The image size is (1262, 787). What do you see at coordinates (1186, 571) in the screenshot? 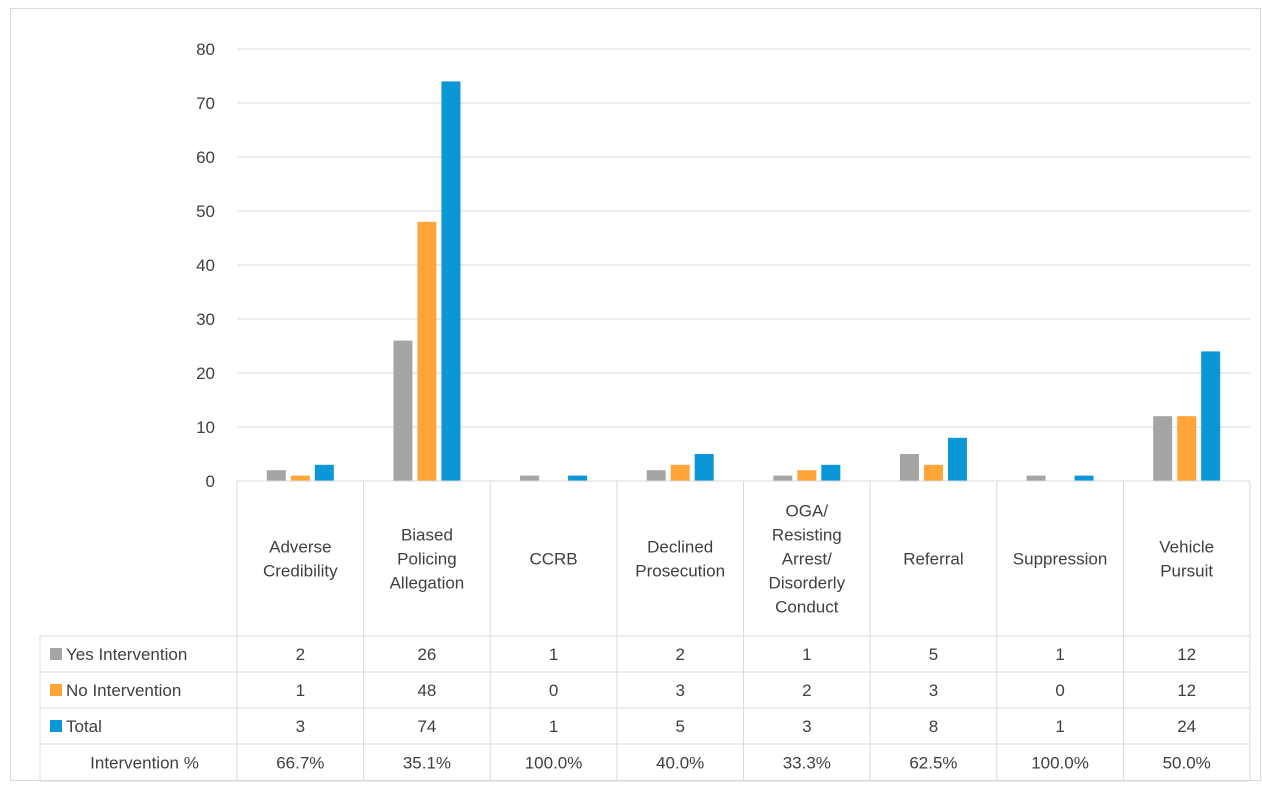
I see `category-label: Pursuit` at bounding box center [1186, 571].